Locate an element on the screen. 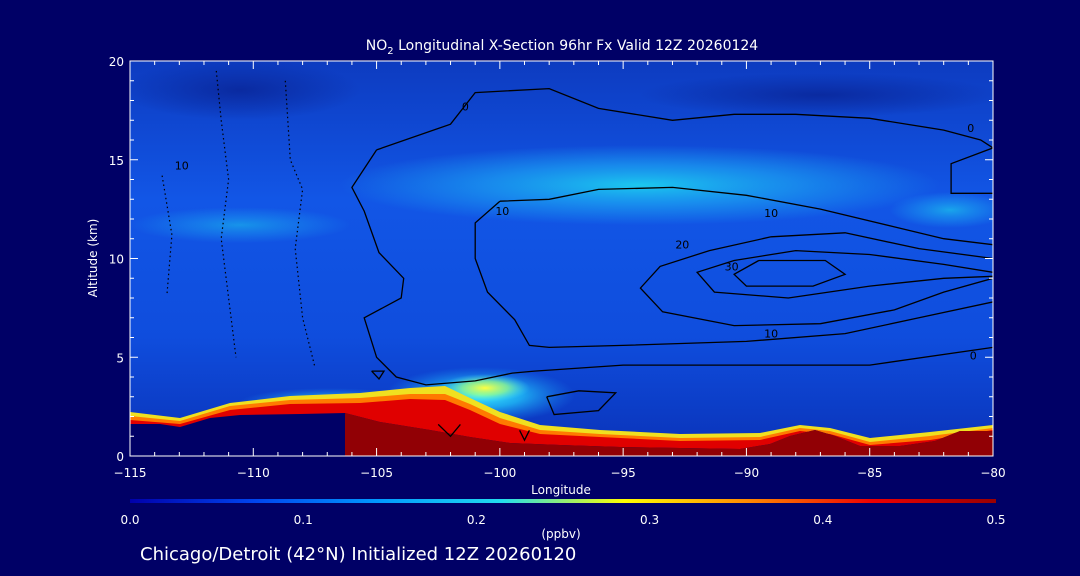 This screenshot has height=576, width=1080. y-tick-label: 5 is located at coordinates (120, 358).